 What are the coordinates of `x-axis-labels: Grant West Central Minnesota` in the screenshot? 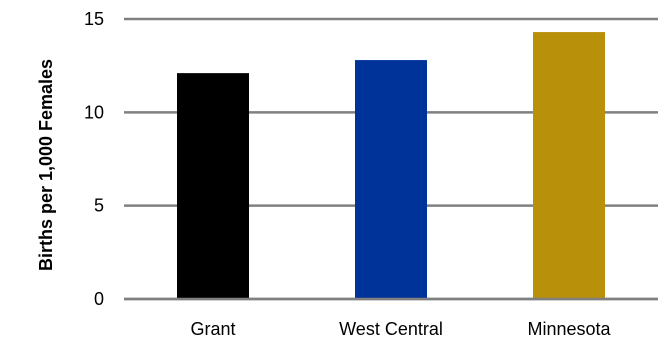 It's located at (400, 329).